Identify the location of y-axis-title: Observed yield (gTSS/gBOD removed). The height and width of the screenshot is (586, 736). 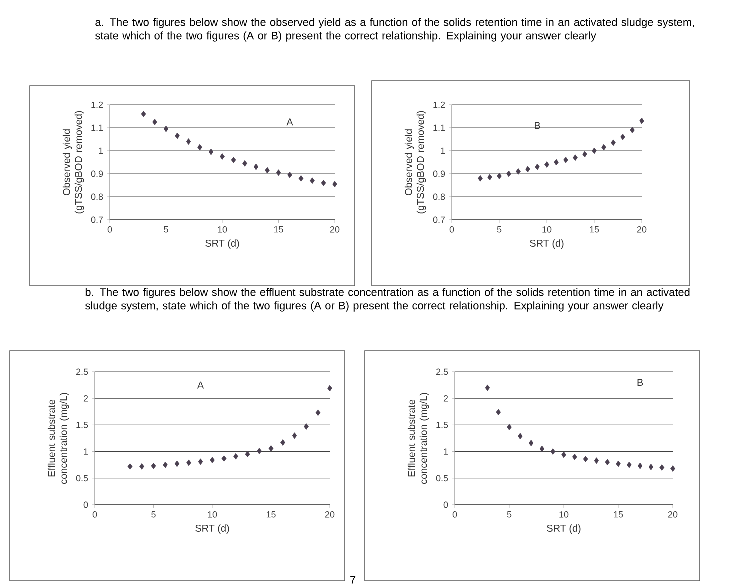
(415, 162).